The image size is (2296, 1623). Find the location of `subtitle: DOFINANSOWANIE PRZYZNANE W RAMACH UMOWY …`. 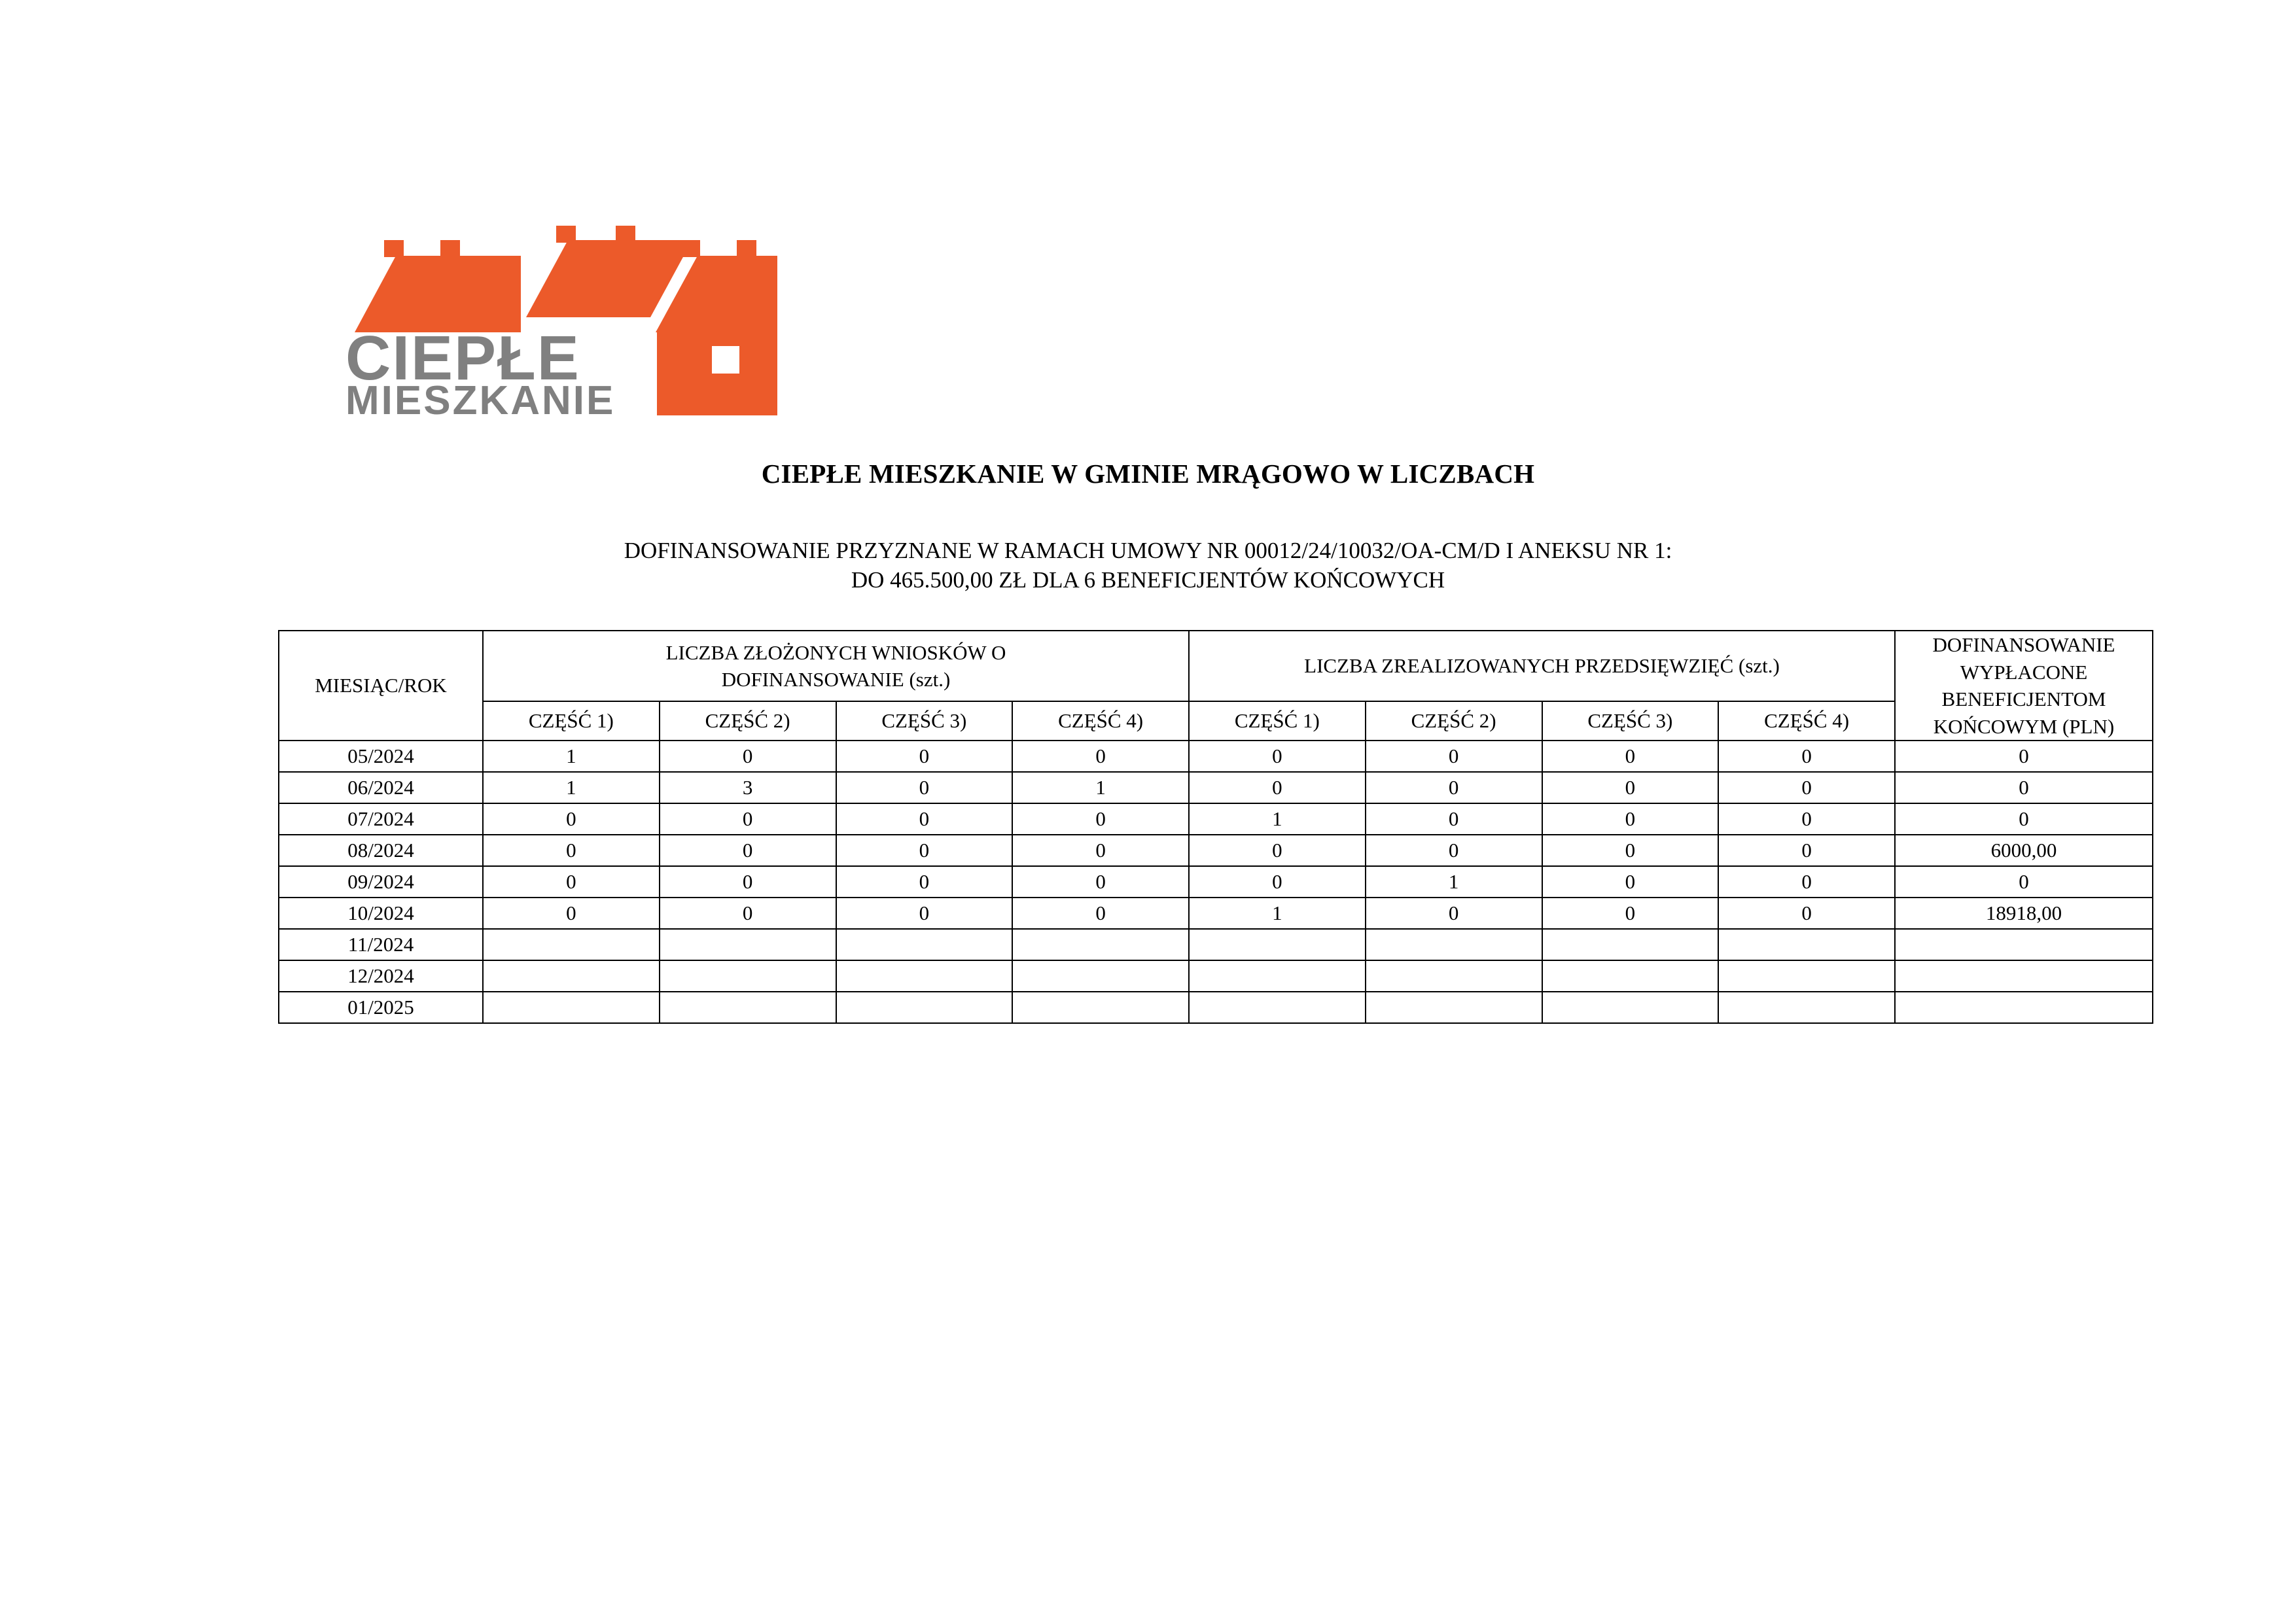

subtitle: DOFINANSOWANIE PRZYZNANE W RAMACH UMOWY … is located at coordinates (1148, 566).